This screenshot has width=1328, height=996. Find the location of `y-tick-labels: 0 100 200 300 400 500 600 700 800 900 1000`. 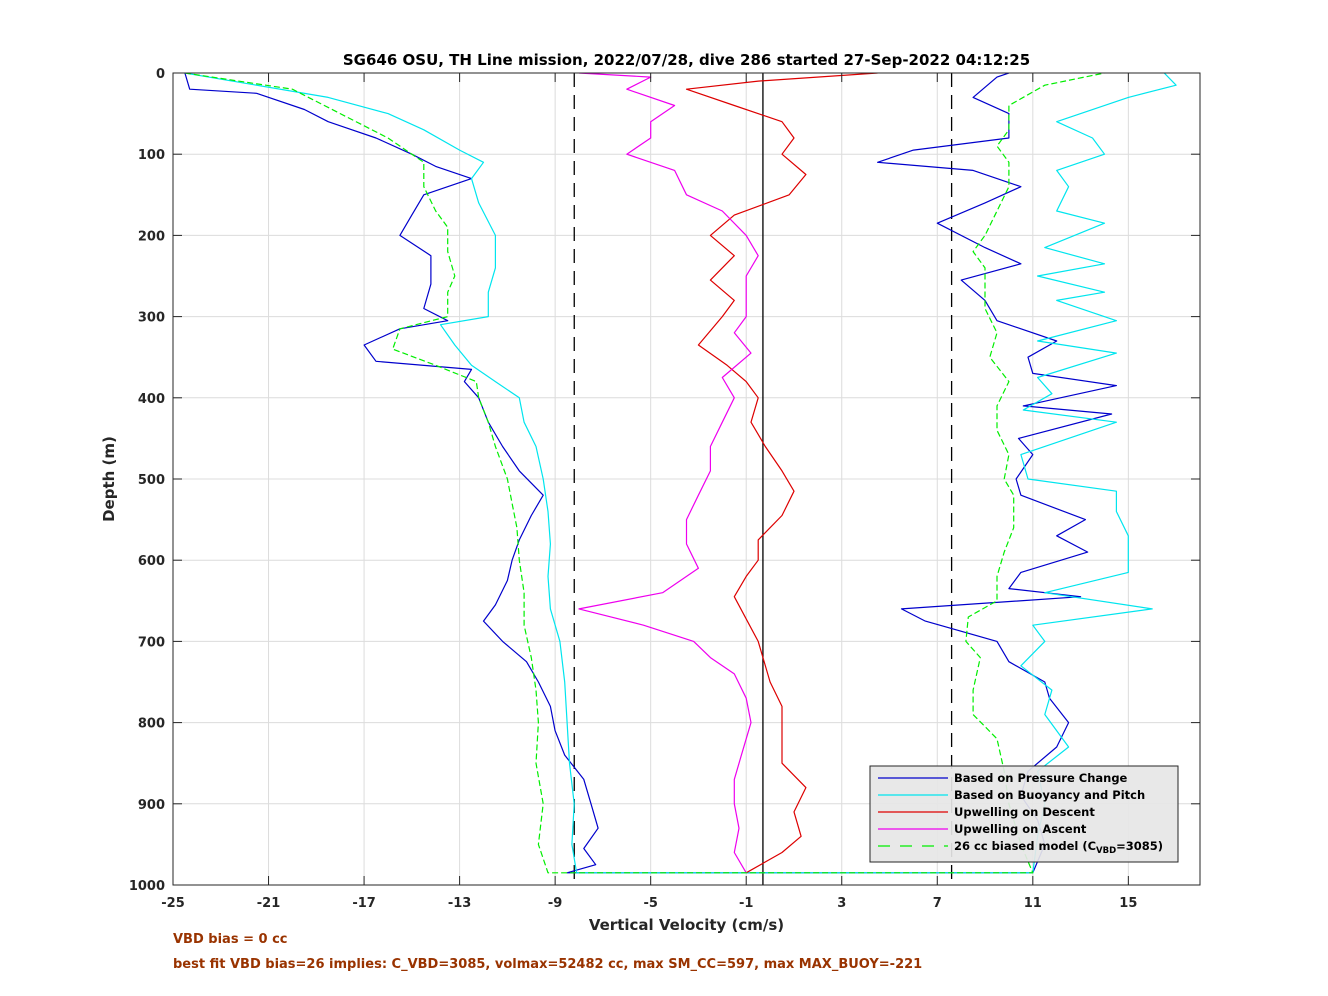

y-tick-labels: 0 100 200 300 400 500 600 700 800 900 1000 is located at coordinates (147, 480).